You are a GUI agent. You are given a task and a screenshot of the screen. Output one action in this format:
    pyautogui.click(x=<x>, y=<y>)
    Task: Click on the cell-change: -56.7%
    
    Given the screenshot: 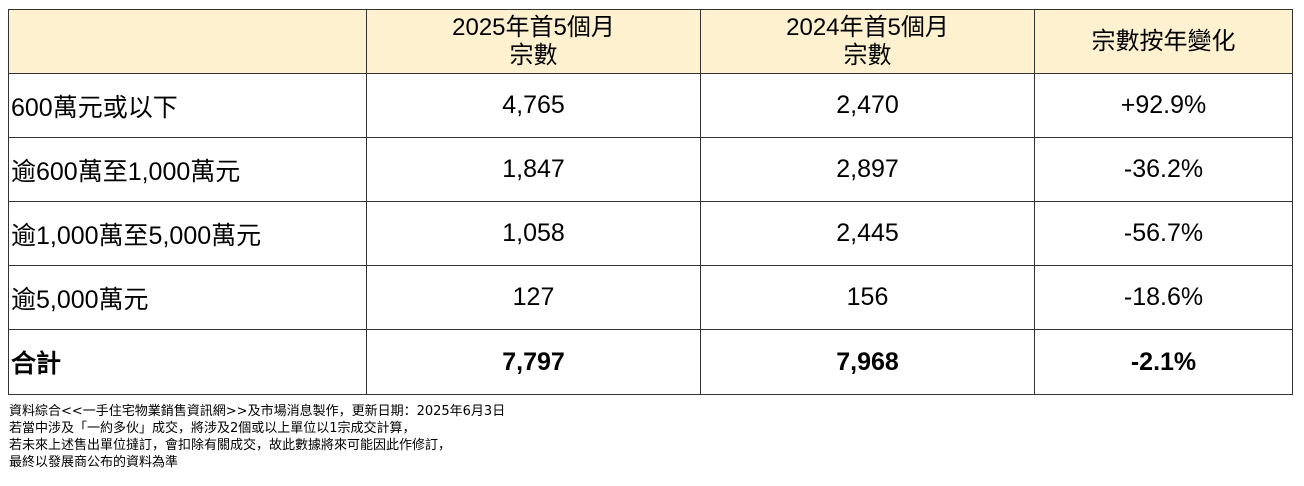 What is the action you would take?
    pyautogui.click(x=1163, y=233)
    